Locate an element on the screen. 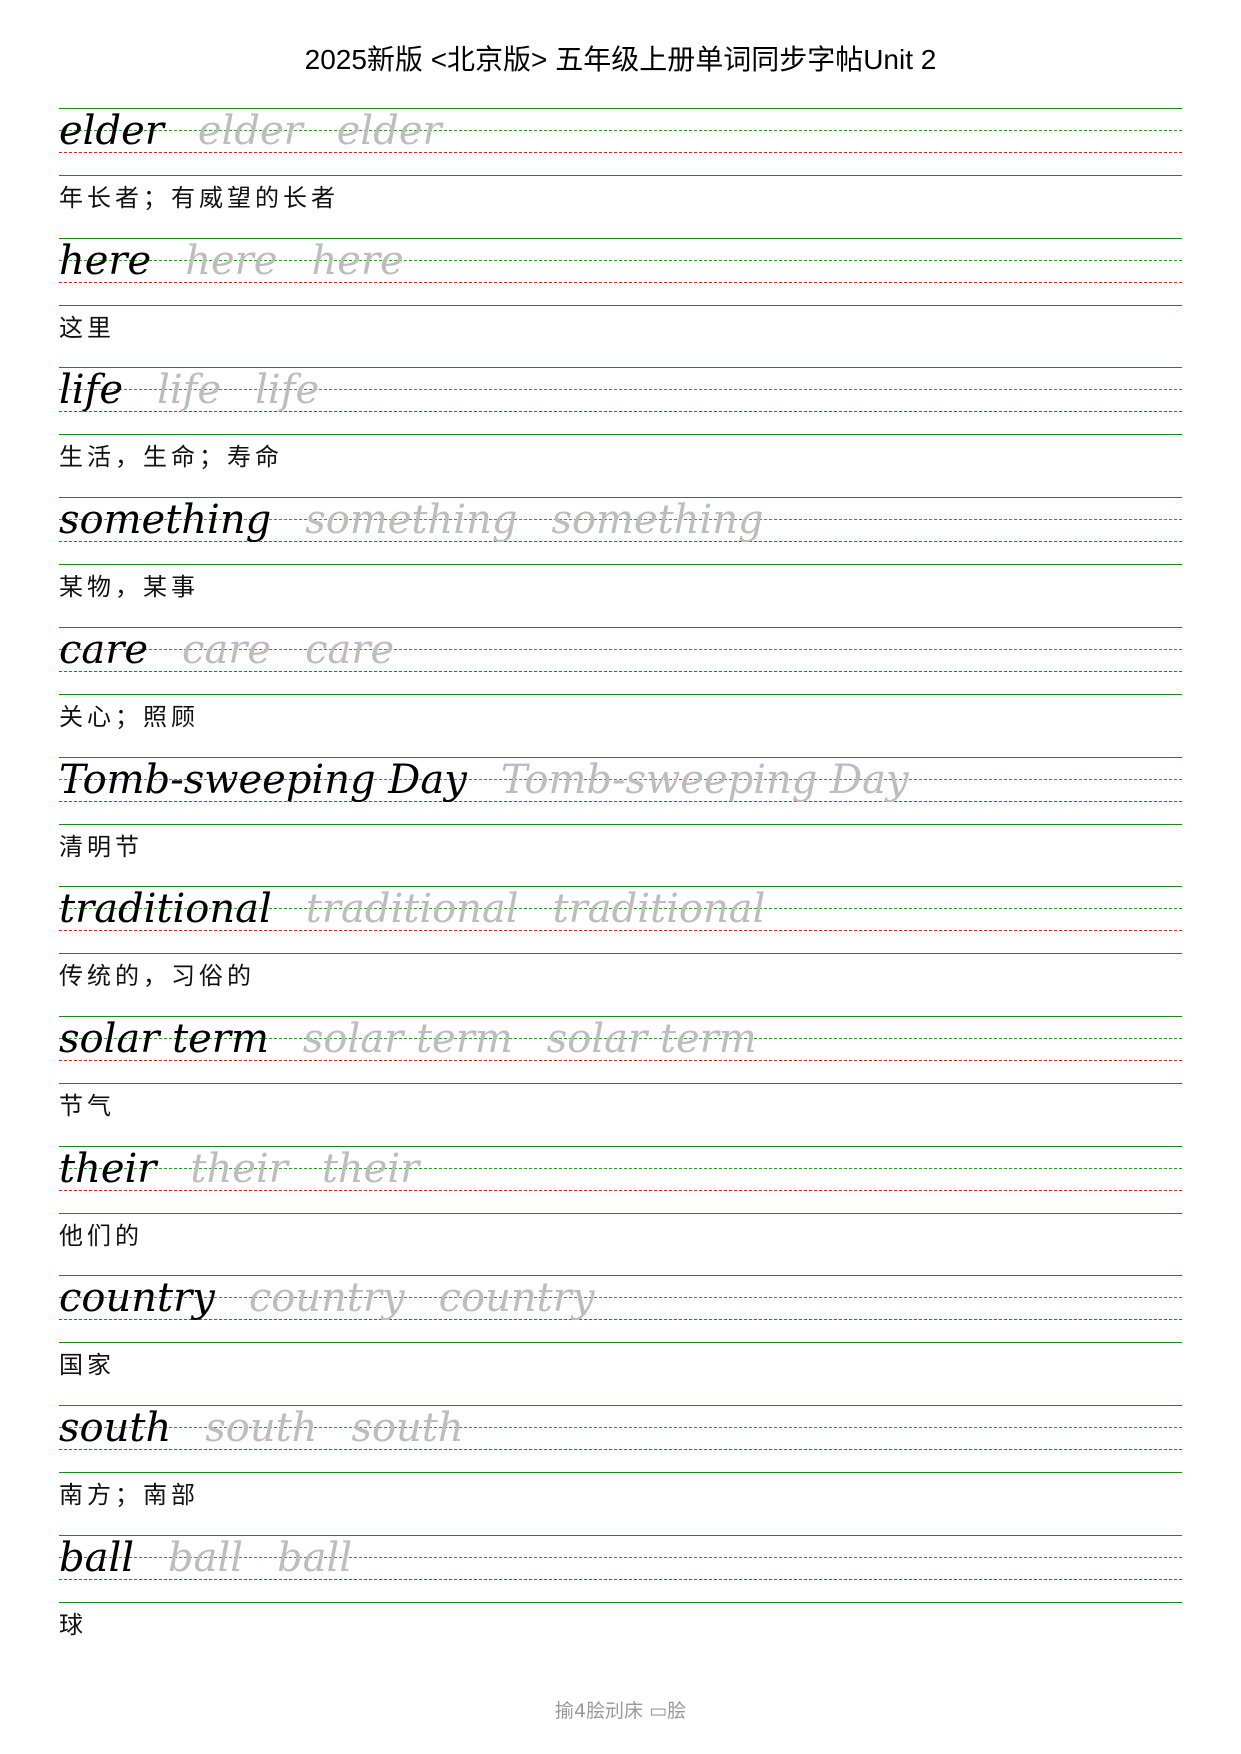  word-meaning: 国家 is located at coordinates (87, 1365).